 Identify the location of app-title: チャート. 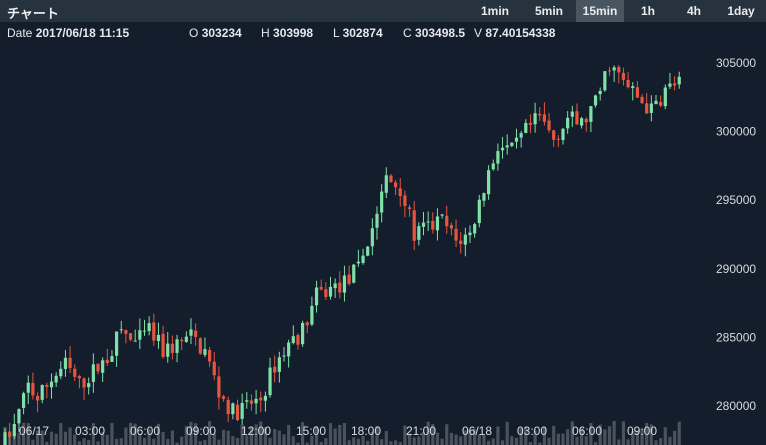
(33, 13).